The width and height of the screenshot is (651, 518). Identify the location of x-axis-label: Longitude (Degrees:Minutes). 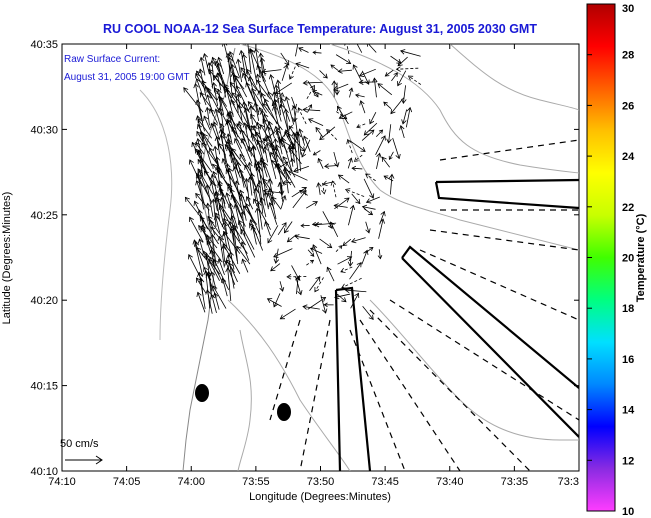
(320, 497).